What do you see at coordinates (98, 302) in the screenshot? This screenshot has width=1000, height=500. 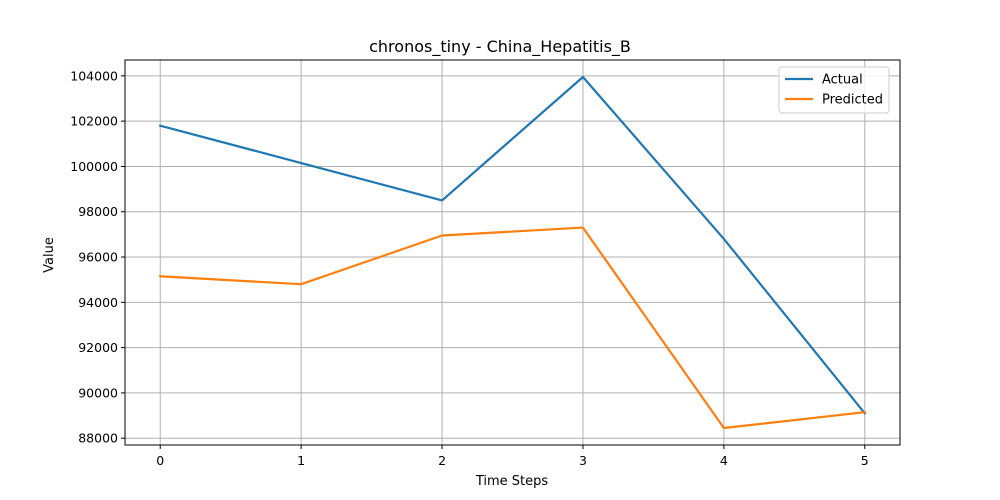 I see `y-tick-label: 94000` at bounding box center [98, 302].